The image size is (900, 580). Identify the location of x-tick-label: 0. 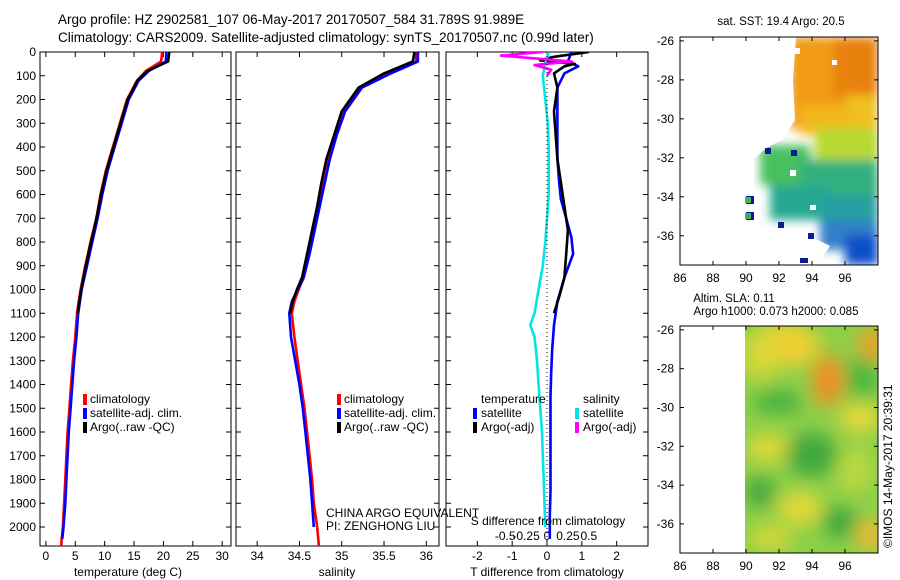
(46, 556).